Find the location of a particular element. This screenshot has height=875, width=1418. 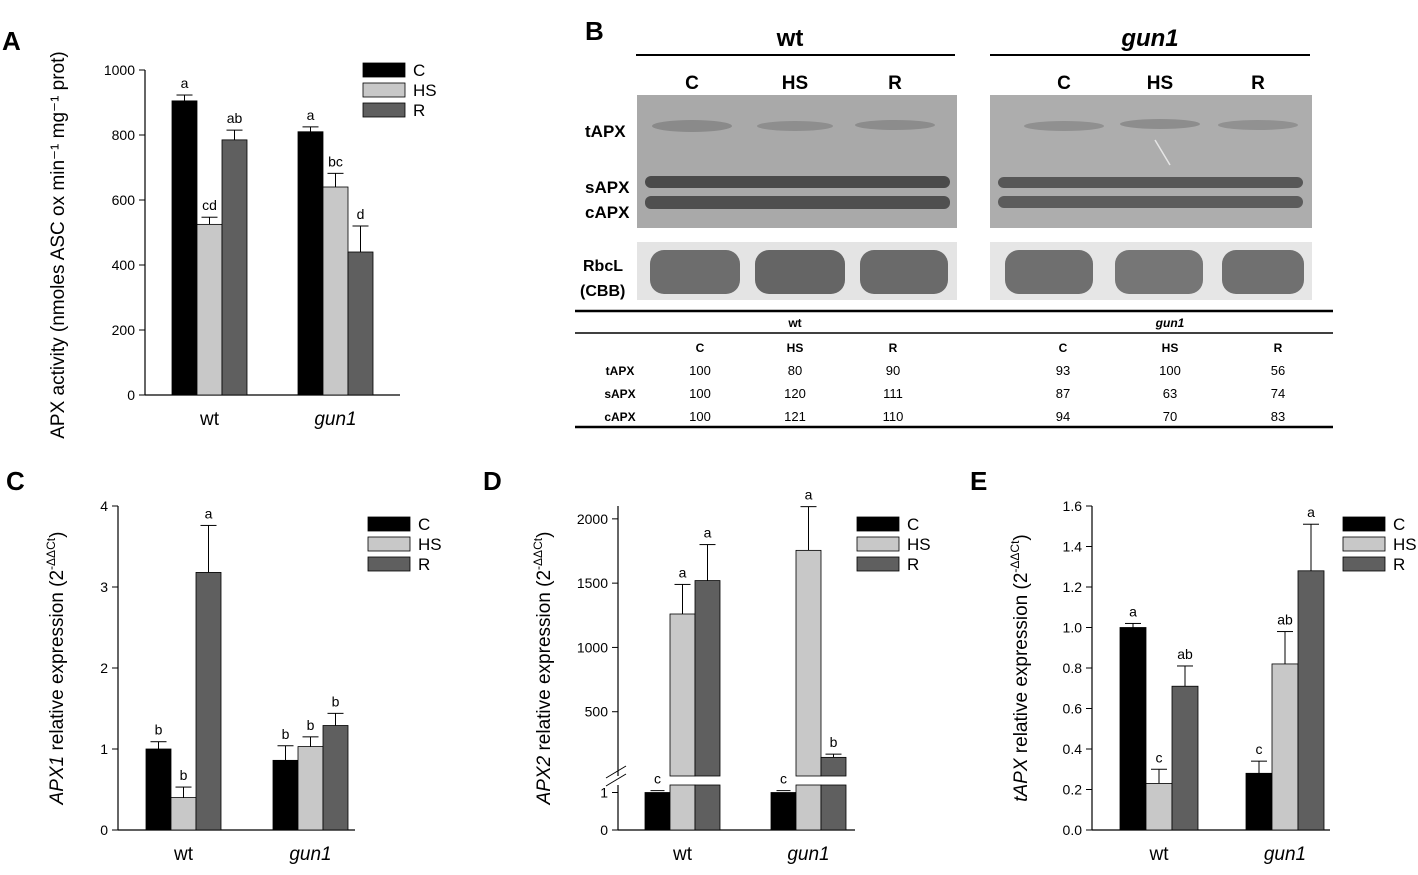

panel-a-letter: A is located at coordinates (11, 41).